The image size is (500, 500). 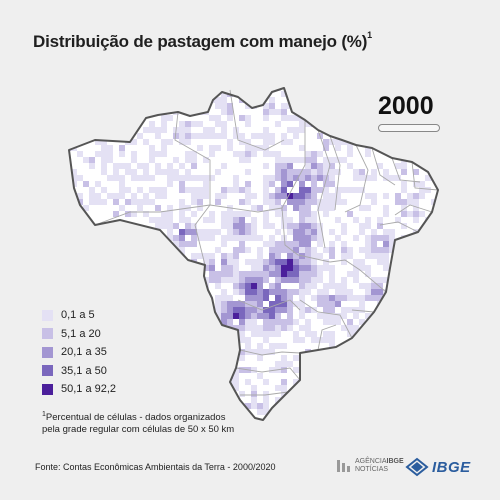 I want to click on year-slider, so click(x=409, y=128).